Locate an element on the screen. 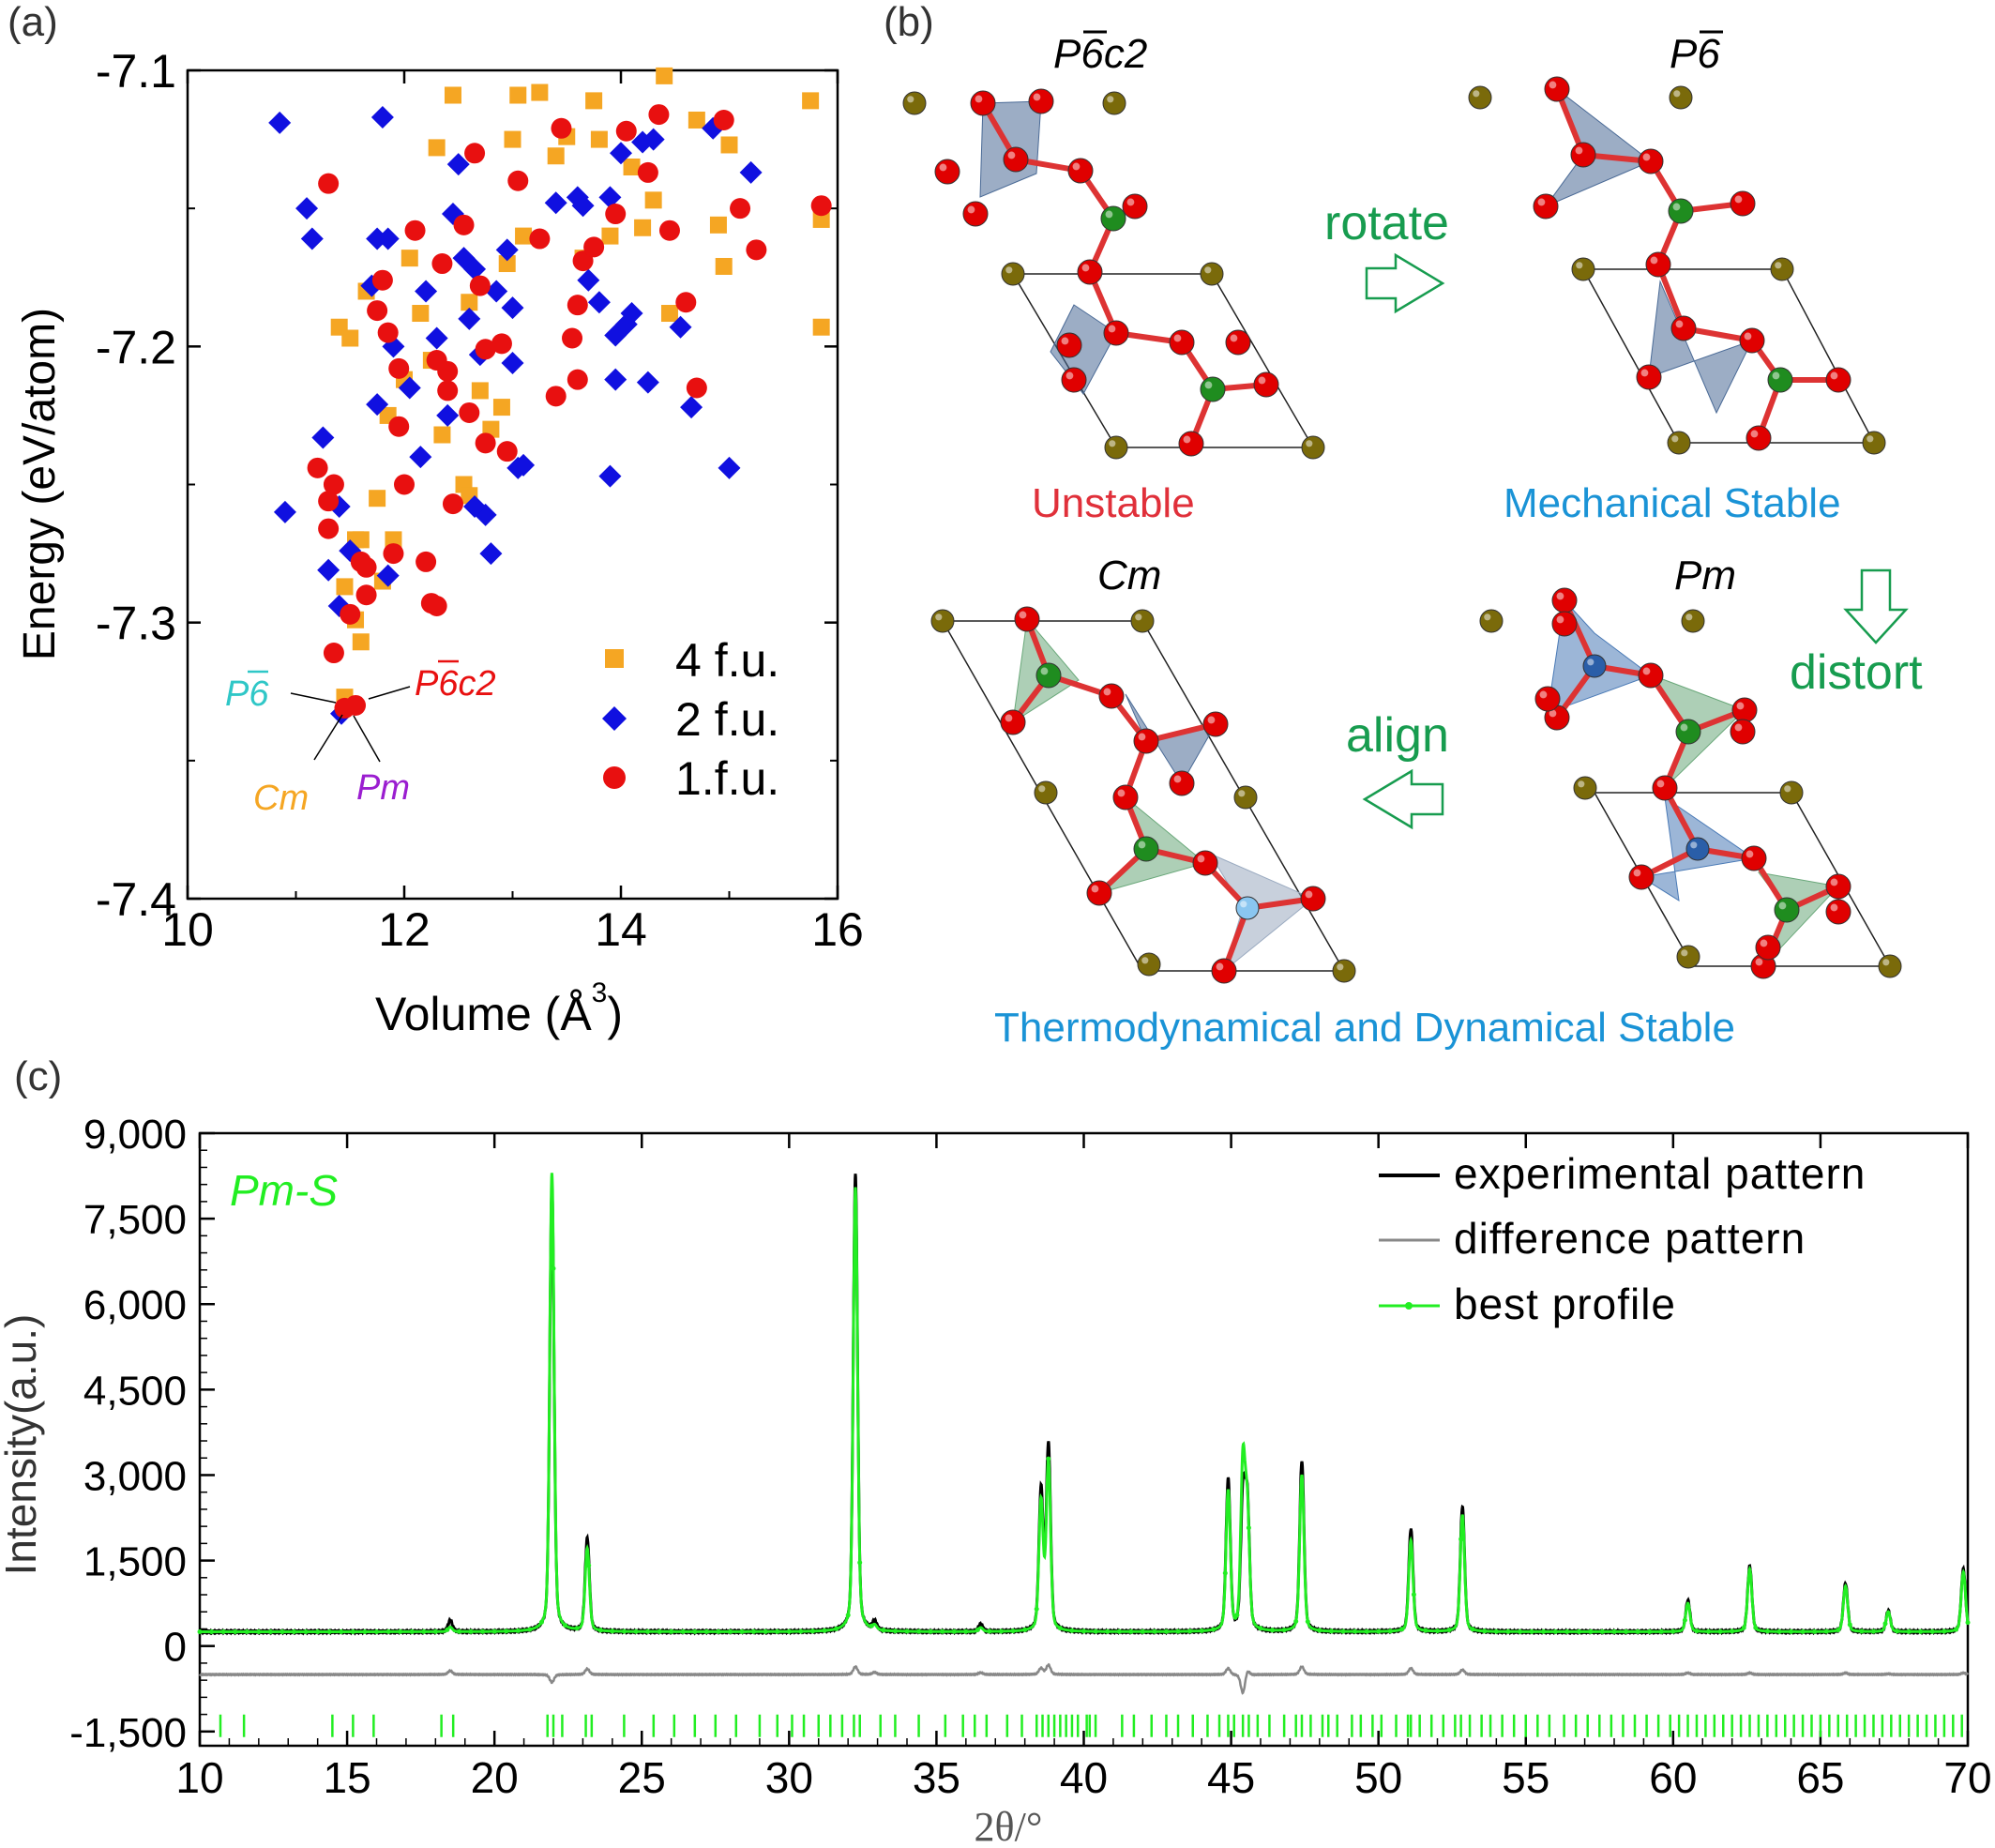 Image resolution: width=1995 pixels, height=1848 pixels. legend-label-1fu: 1.f.u. is located at coordinates (727, 778).